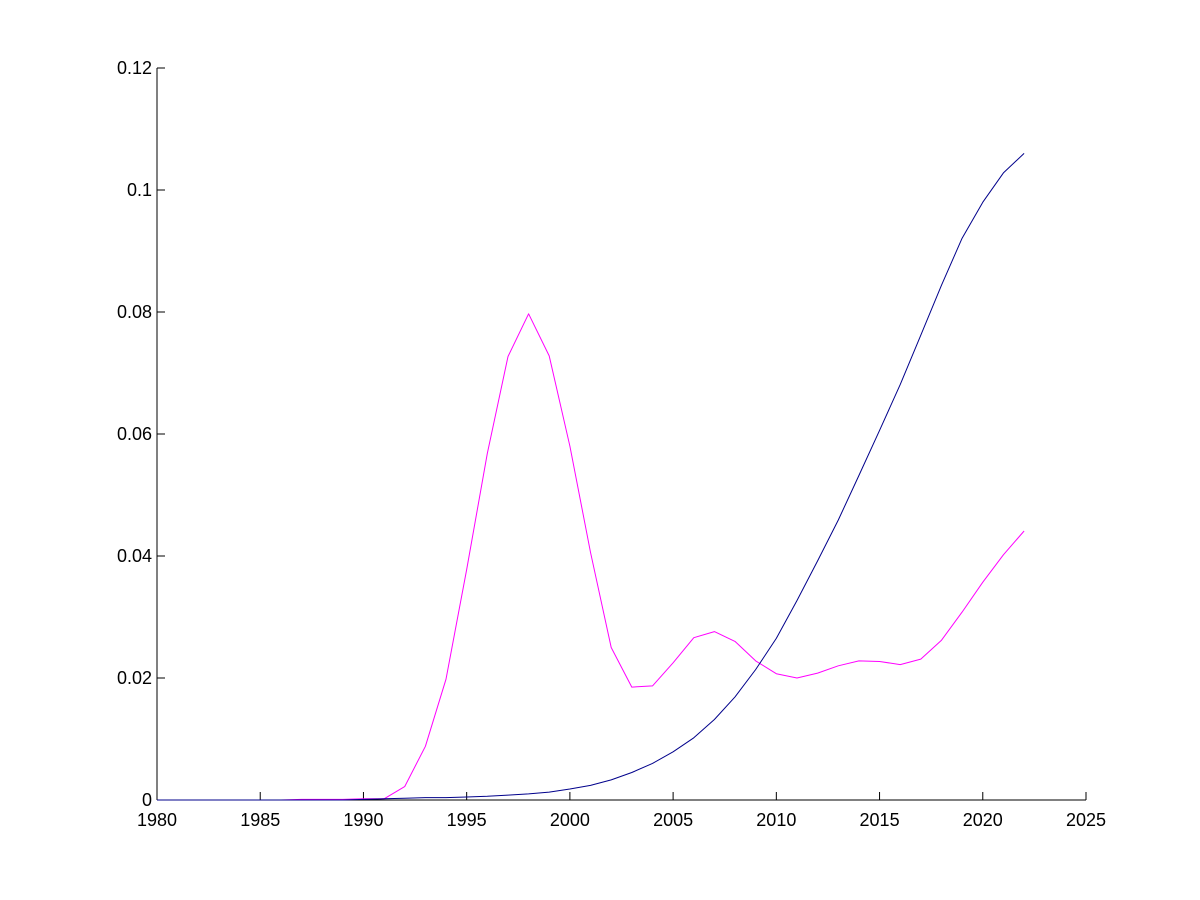  I want to click on x-tick-label: 1995, so click(467, 820).